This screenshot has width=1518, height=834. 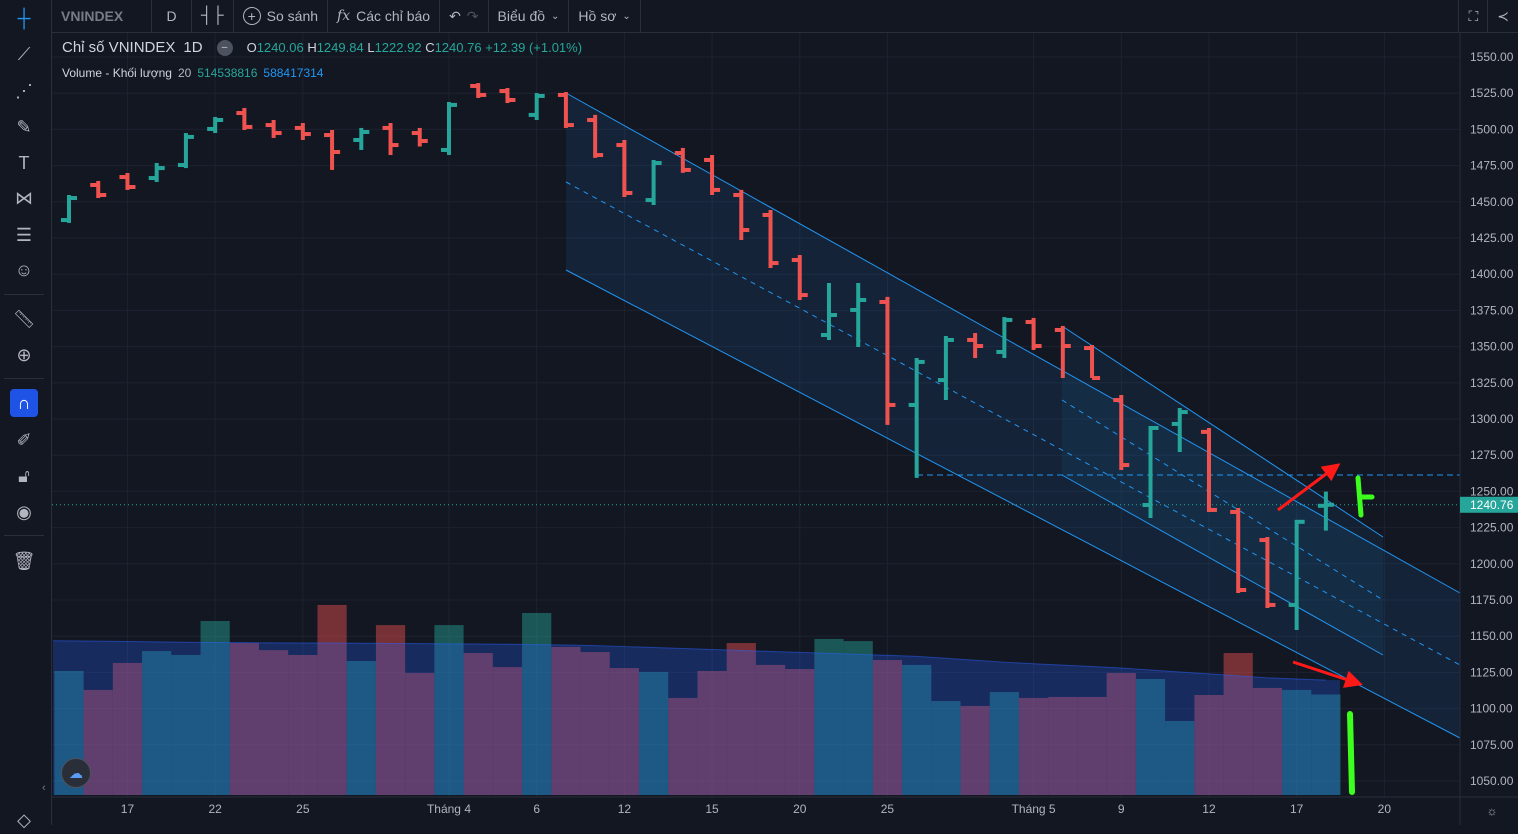 What do you see at coordinates (24, 318) in the screenshot?
I see `ruler-icon: 📏︎` at bounding box center [24, 318].